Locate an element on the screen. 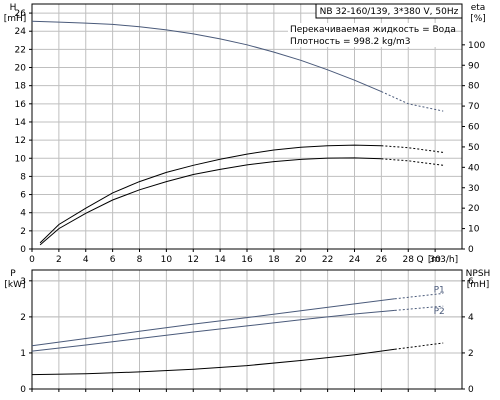 The width and height of the screenshot is (500, 400). y-left-unit: [mH] is located at coordinates (15, 19).